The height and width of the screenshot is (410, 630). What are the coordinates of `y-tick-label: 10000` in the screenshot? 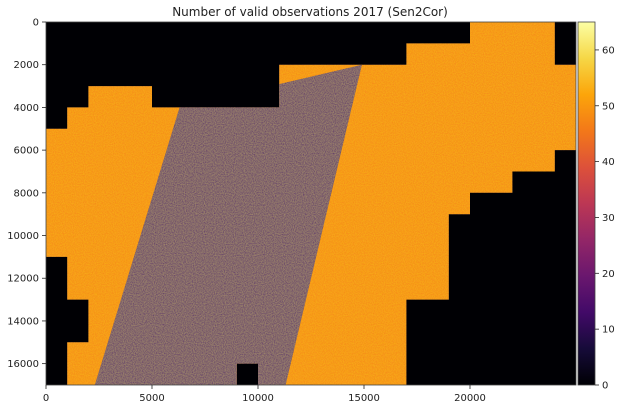 It's located at (23, 236).